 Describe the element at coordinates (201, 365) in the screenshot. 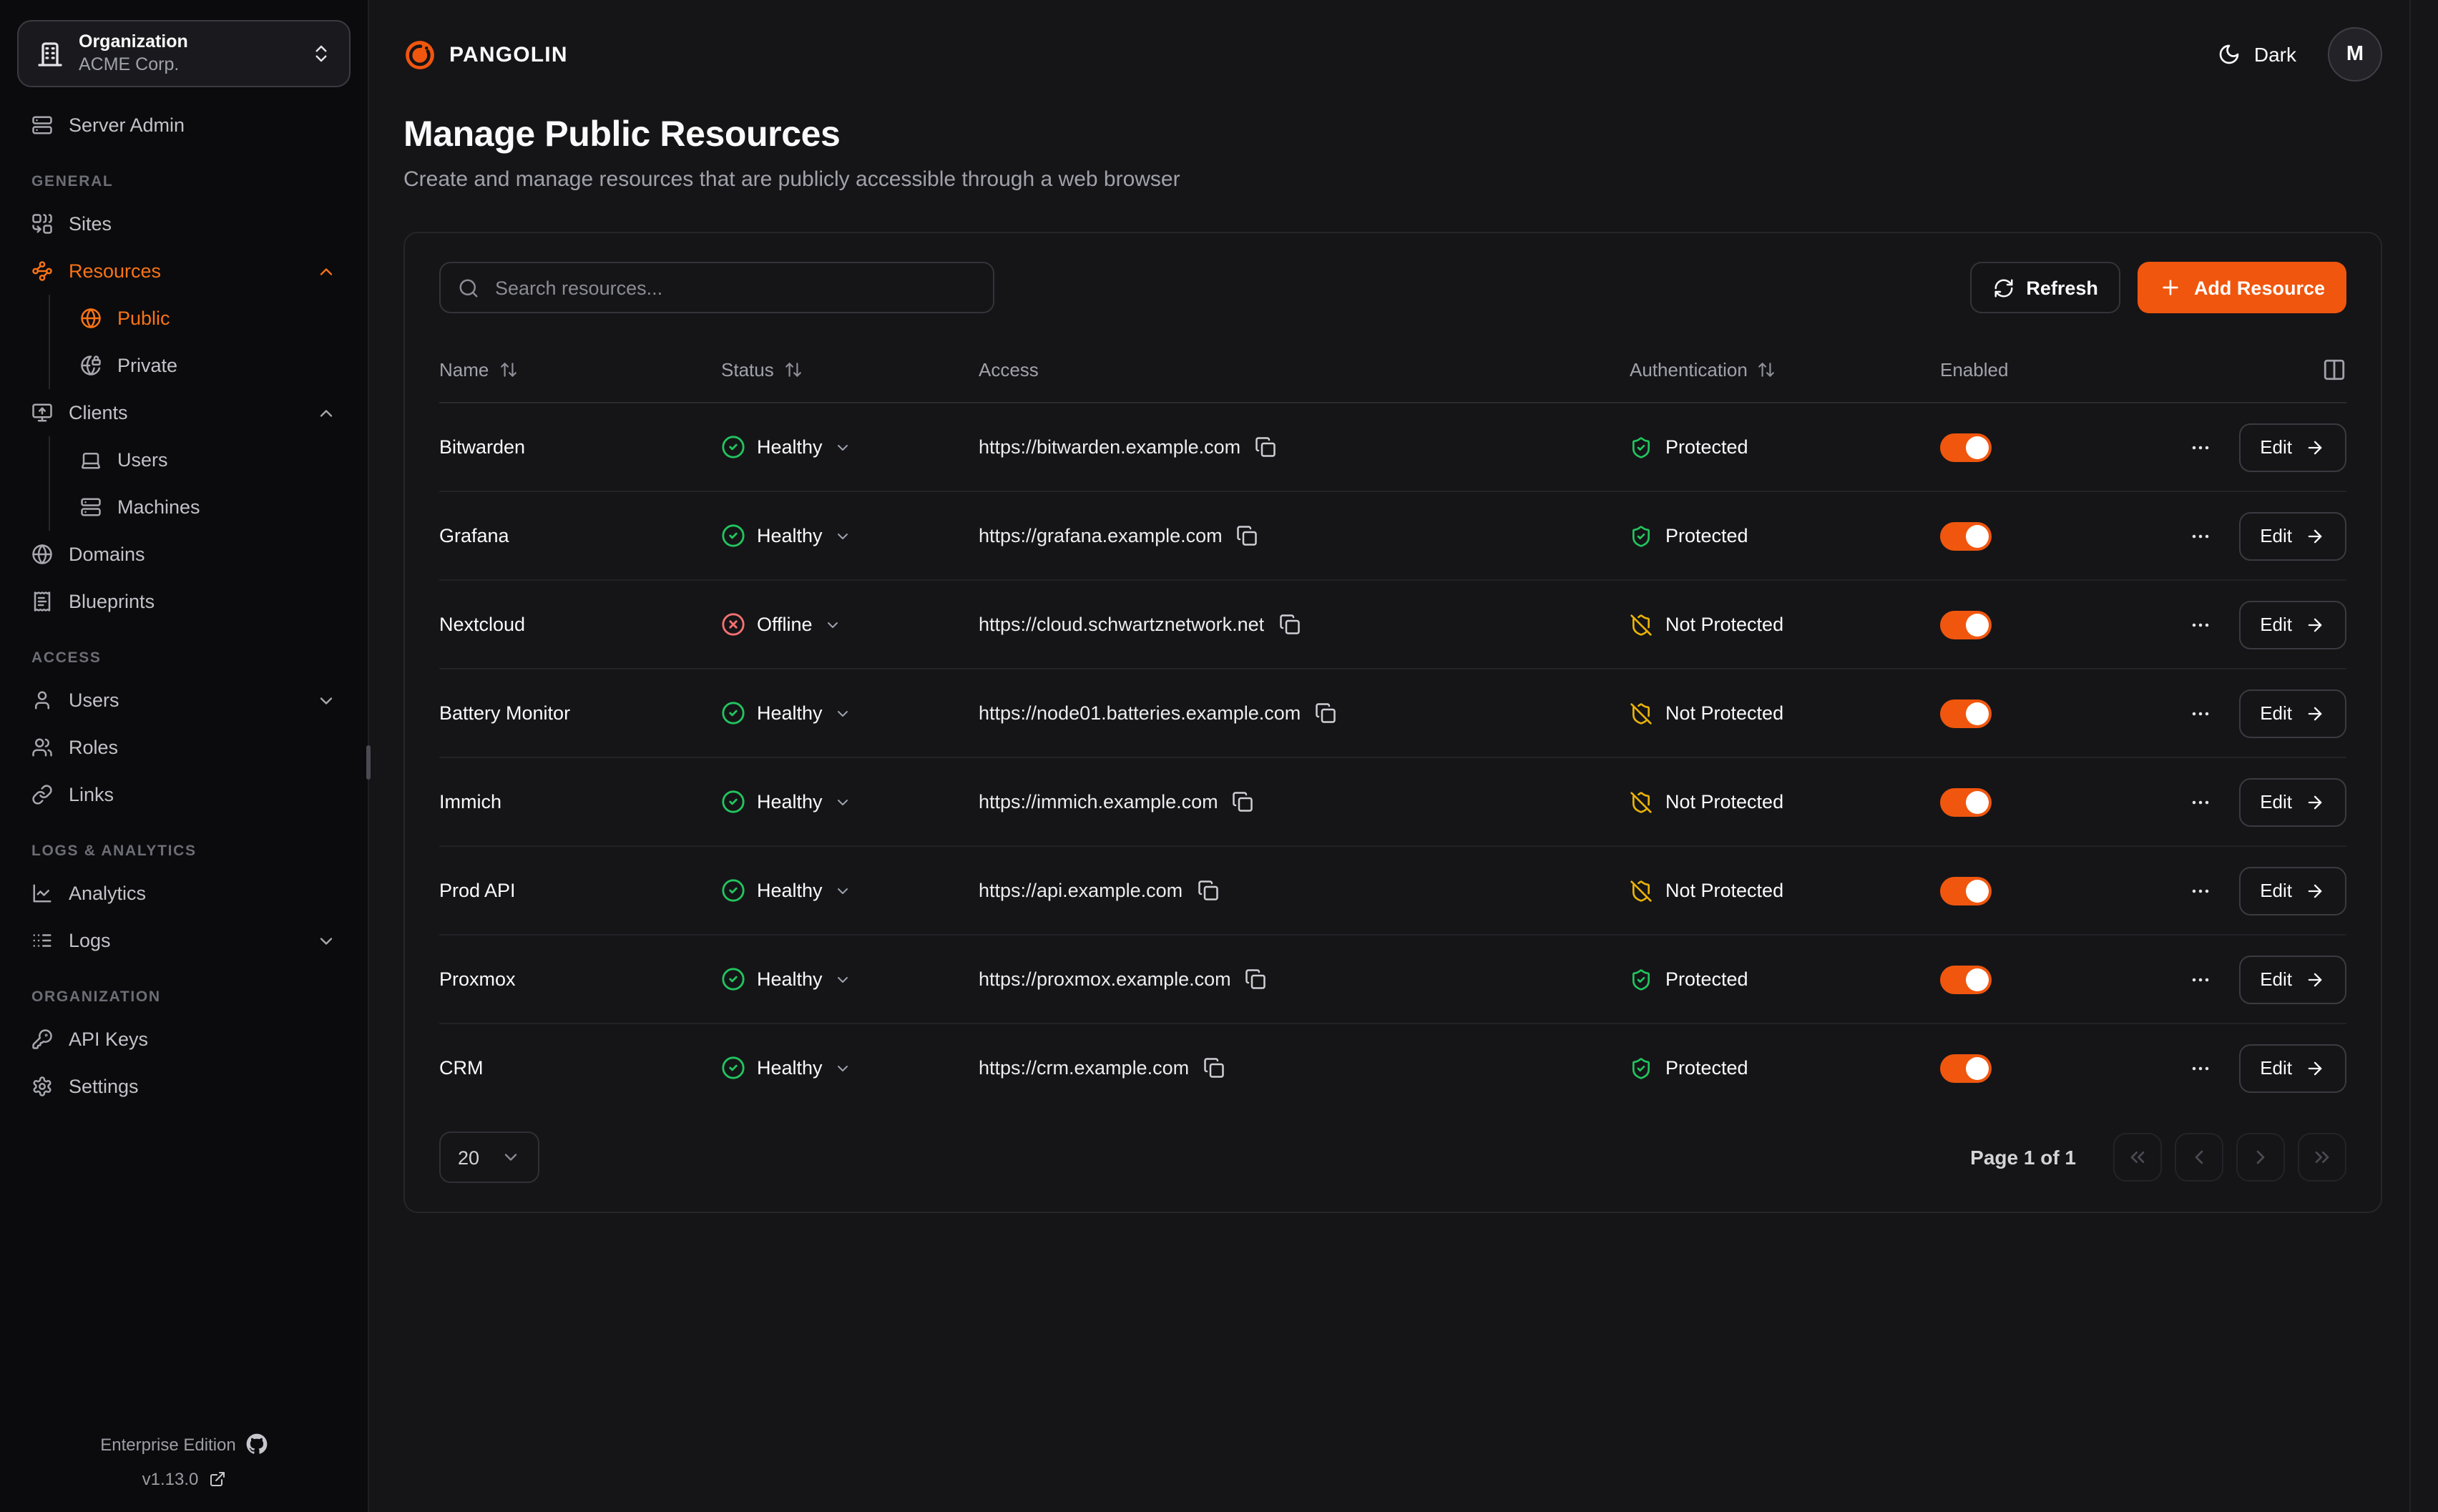

I see `sidebar-item-private: Private` at that location.